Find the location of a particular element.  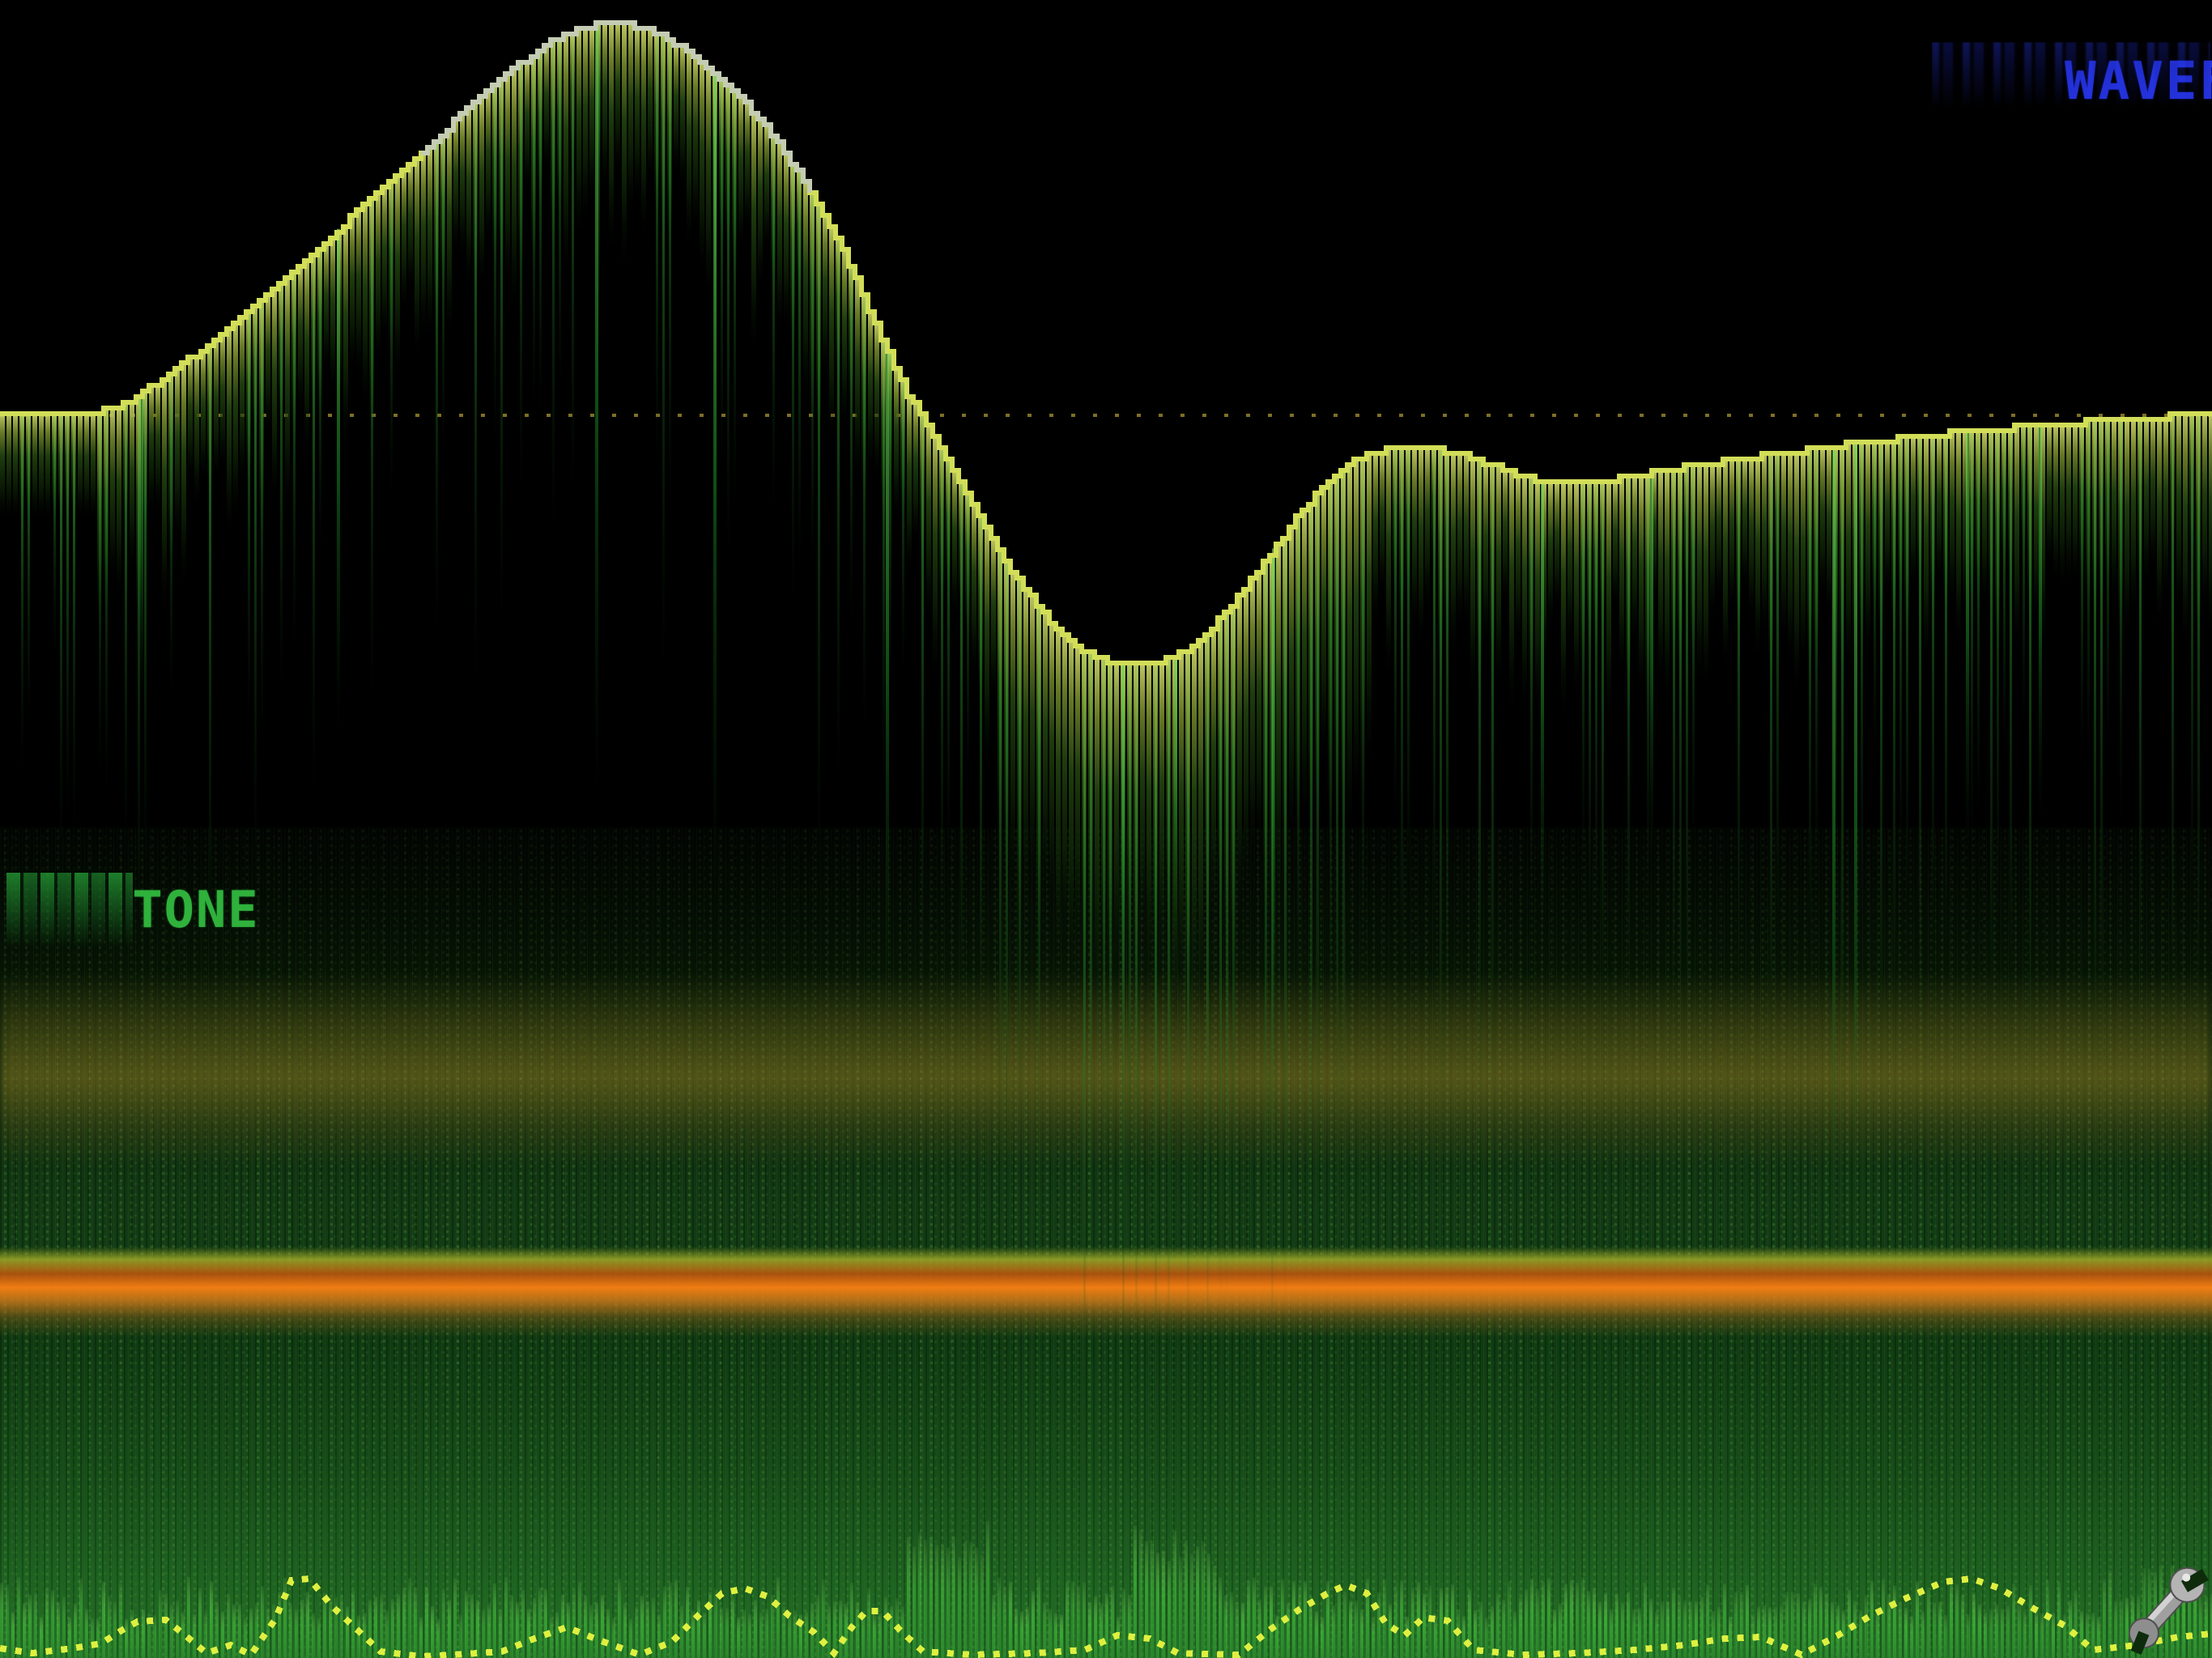

tone-label: TONE is located at coordinates (133, 909).